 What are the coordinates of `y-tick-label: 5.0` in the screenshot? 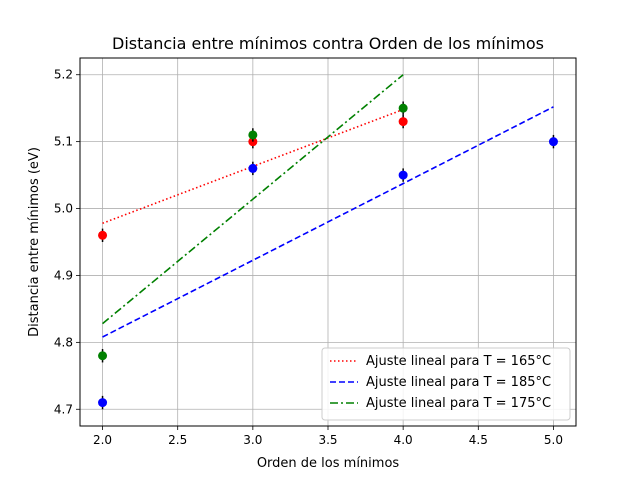 It's located at (63, 209).